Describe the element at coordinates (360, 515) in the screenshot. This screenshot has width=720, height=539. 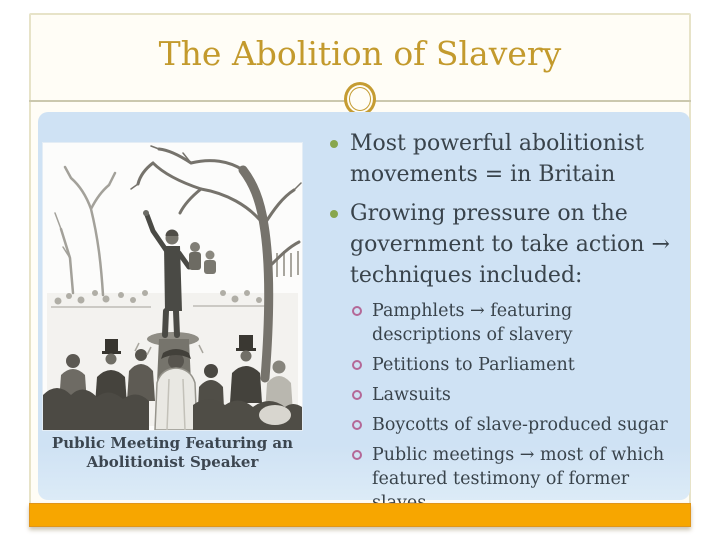
I see `footer-accent-bar` at that location.